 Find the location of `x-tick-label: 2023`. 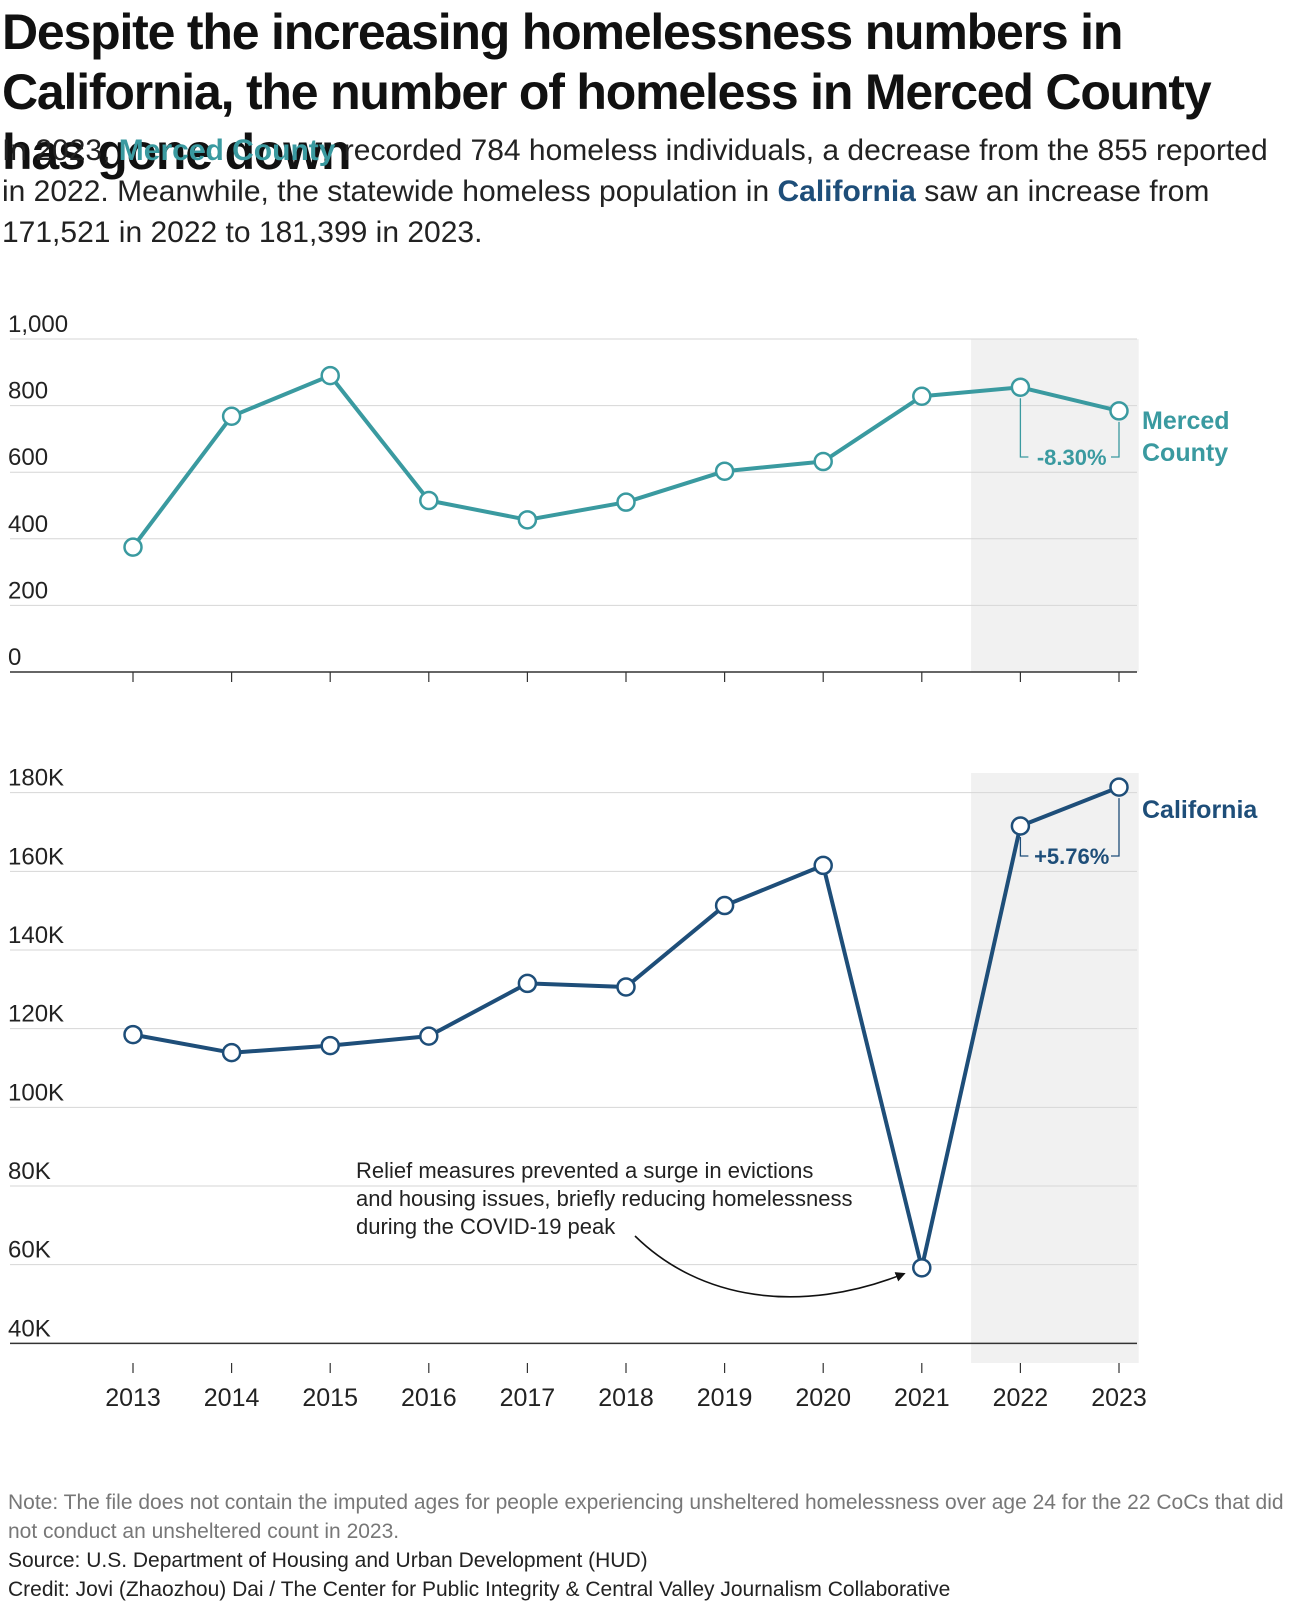

x-tick-label: 2023 is located at coordinates (1119, 1398).